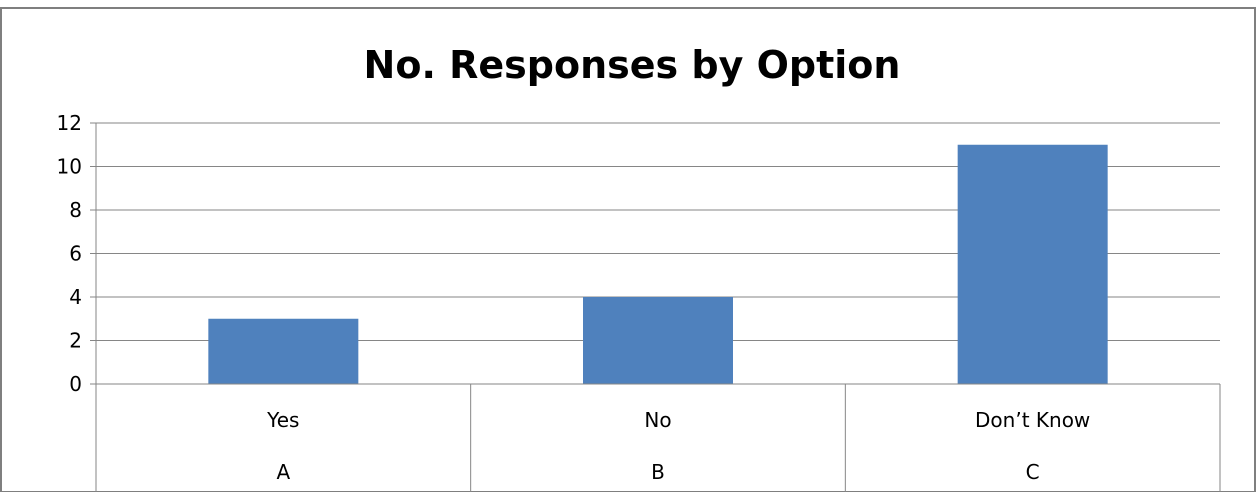 The image size is (1256, 492). I want to click on y-axis-ticks: 0 2 4 6 8 10 12, so click(69, 253).